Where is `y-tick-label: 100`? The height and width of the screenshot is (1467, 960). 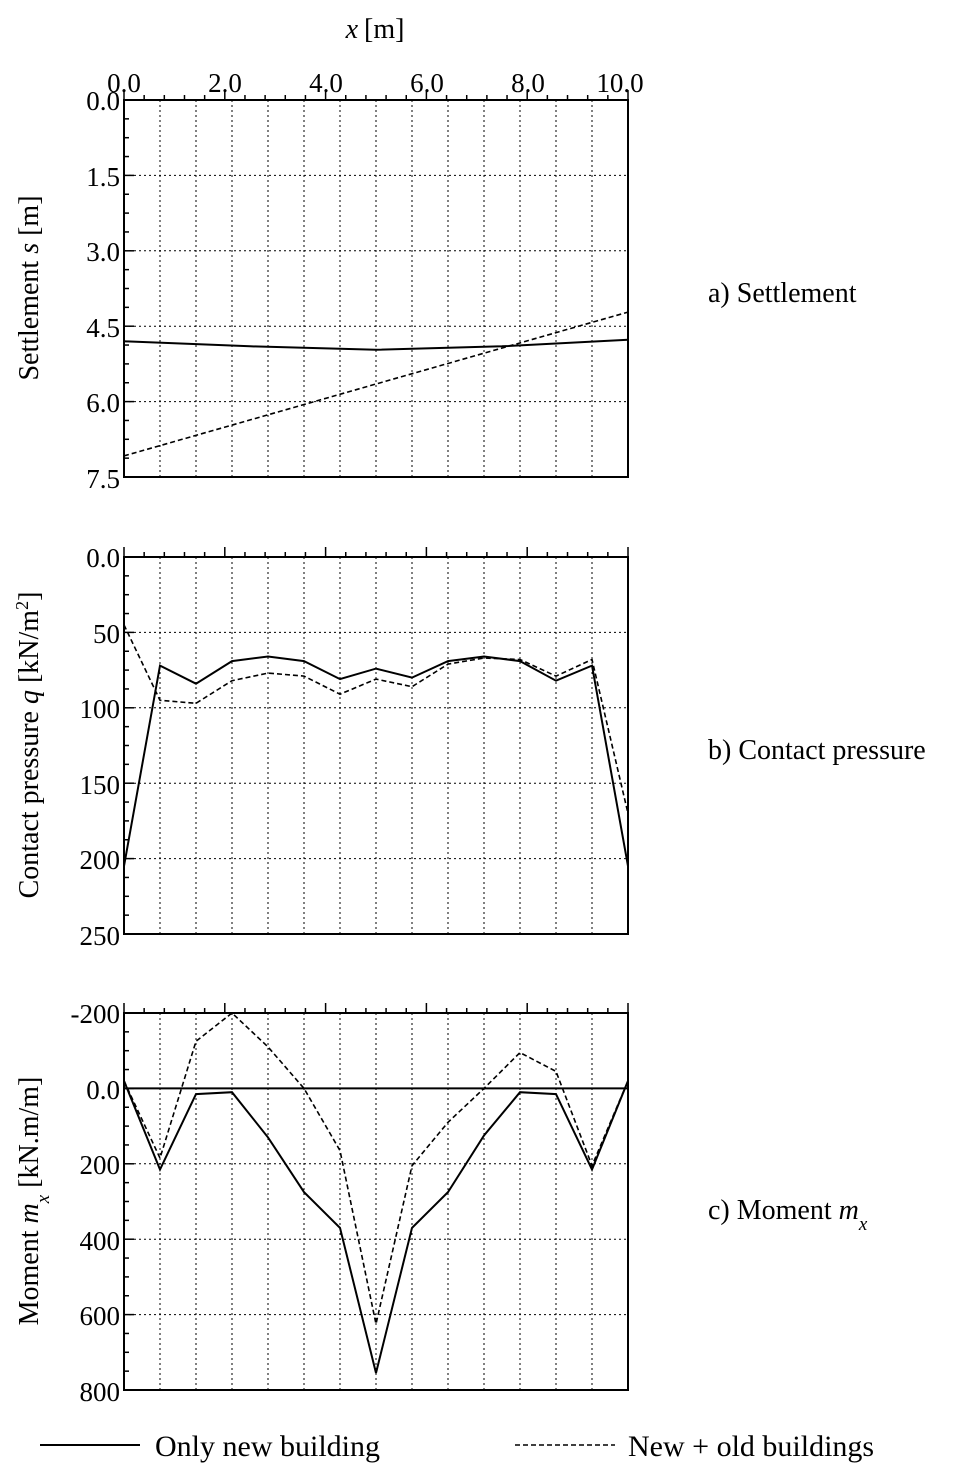 y-tick-label: 100 is located at coordinates (100, 709).